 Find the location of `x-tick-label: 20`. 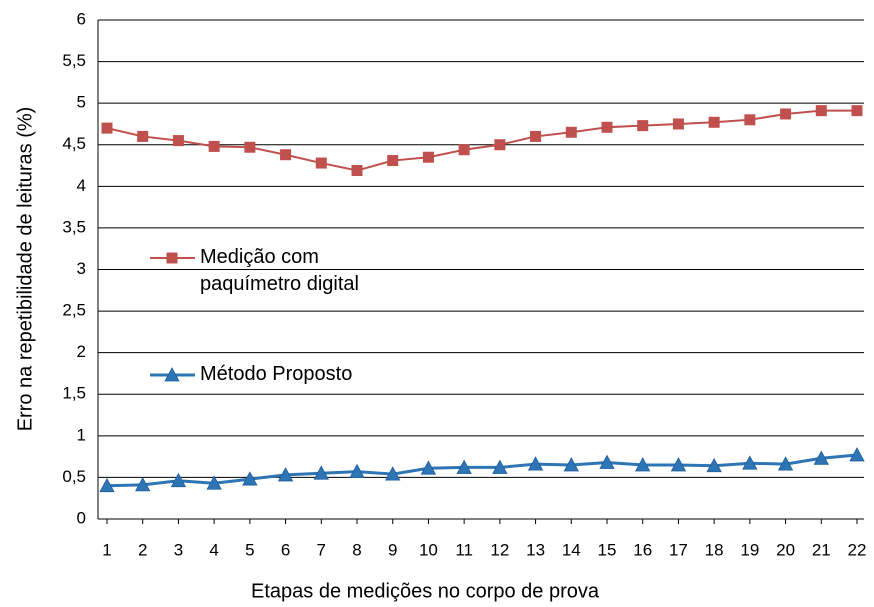

x-tick-label: 20 is located at coordinates (785, 549).